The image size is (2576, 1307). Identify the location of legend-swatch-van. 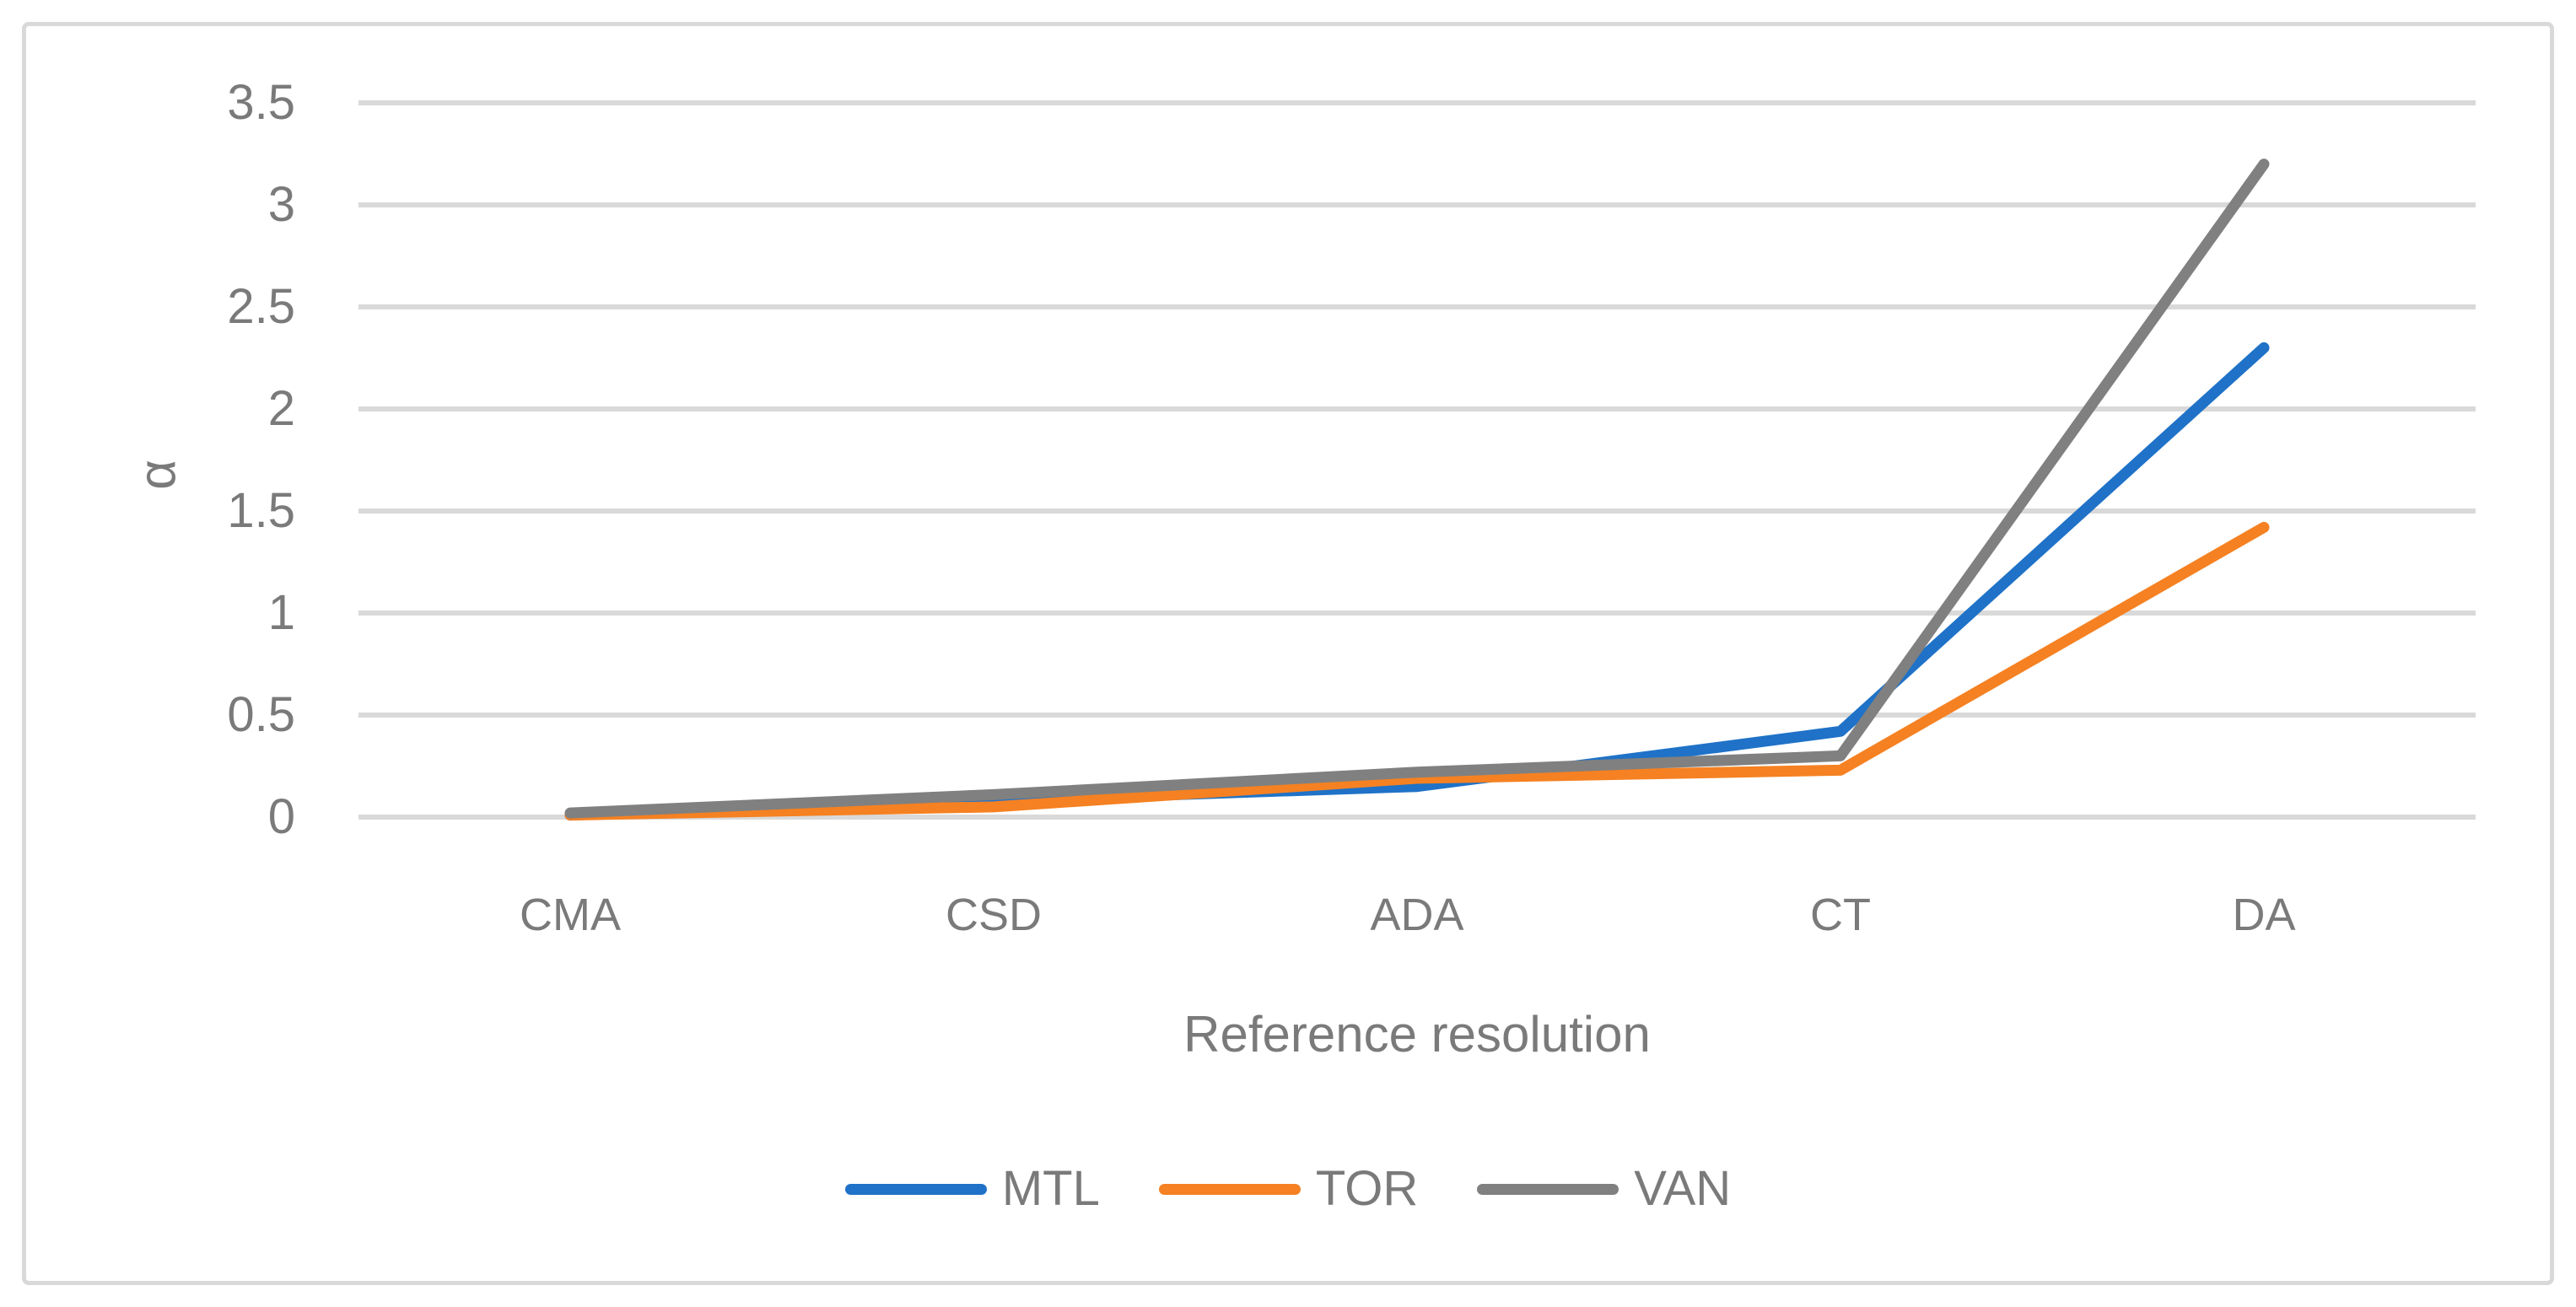
(1548, 1189).